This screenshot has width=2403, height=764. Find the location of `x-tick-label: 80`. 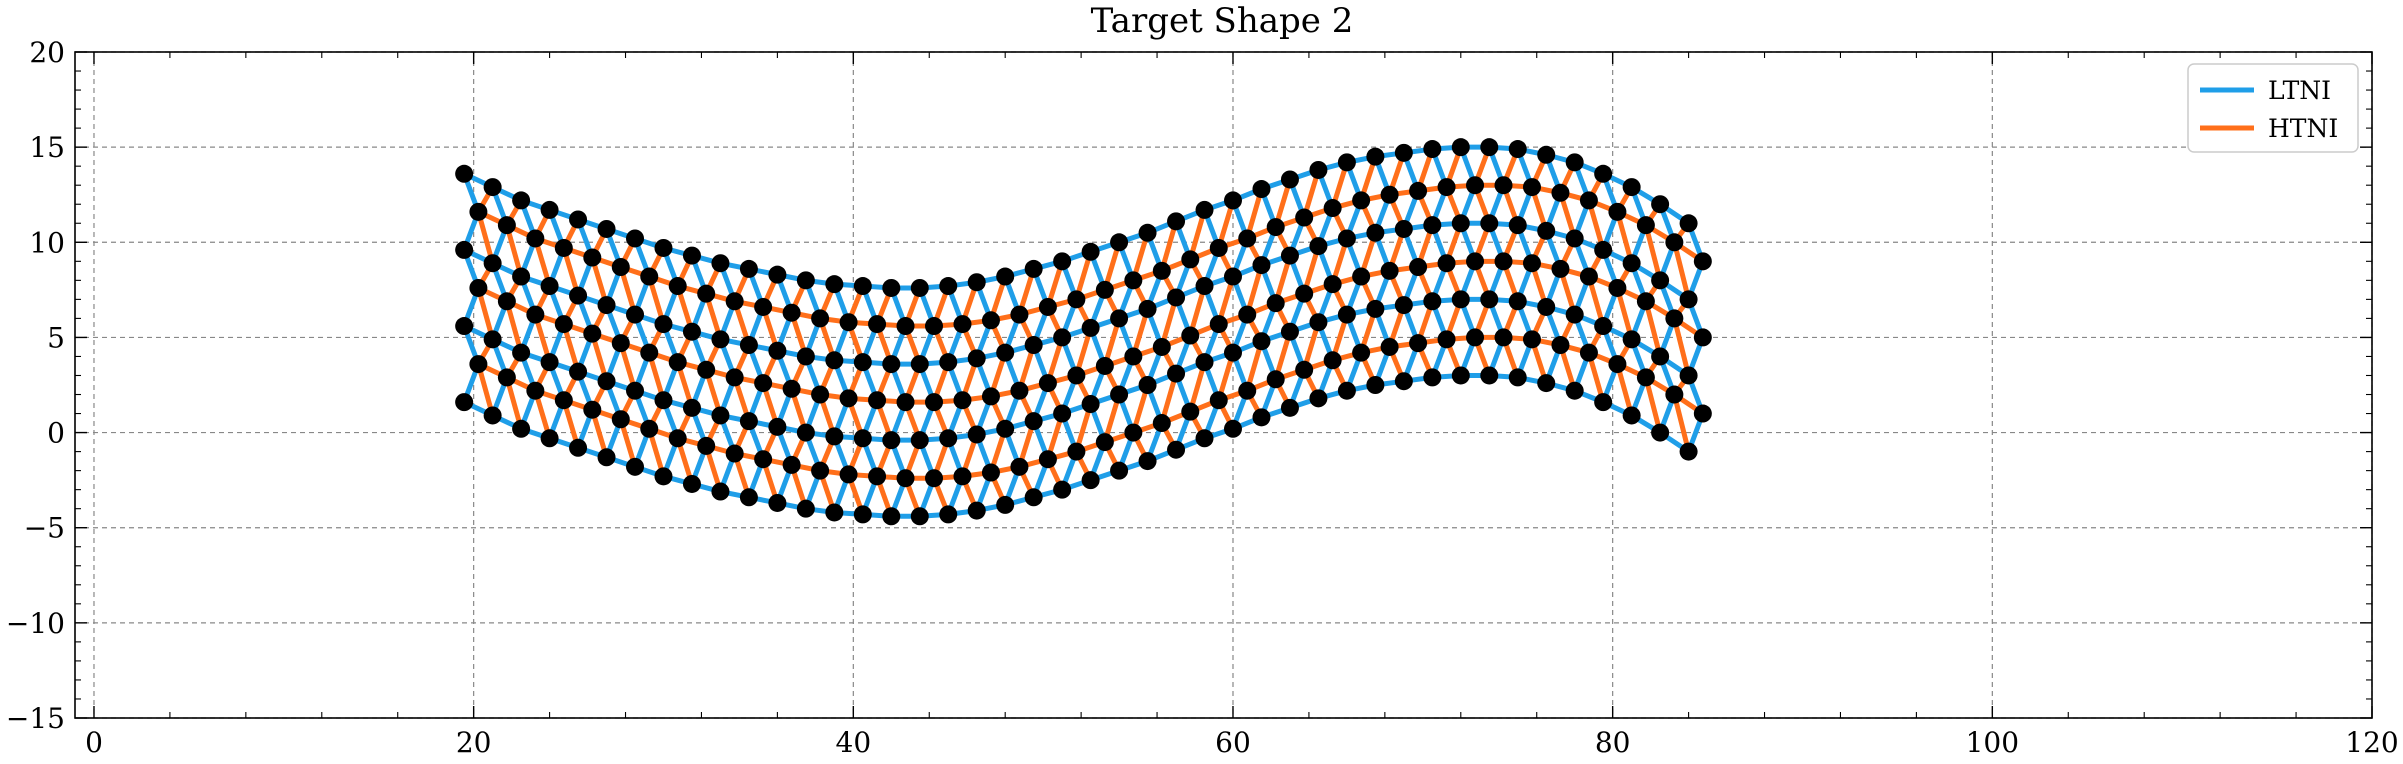

x-tick-label: 80 is located at coordinates (1613, 742).